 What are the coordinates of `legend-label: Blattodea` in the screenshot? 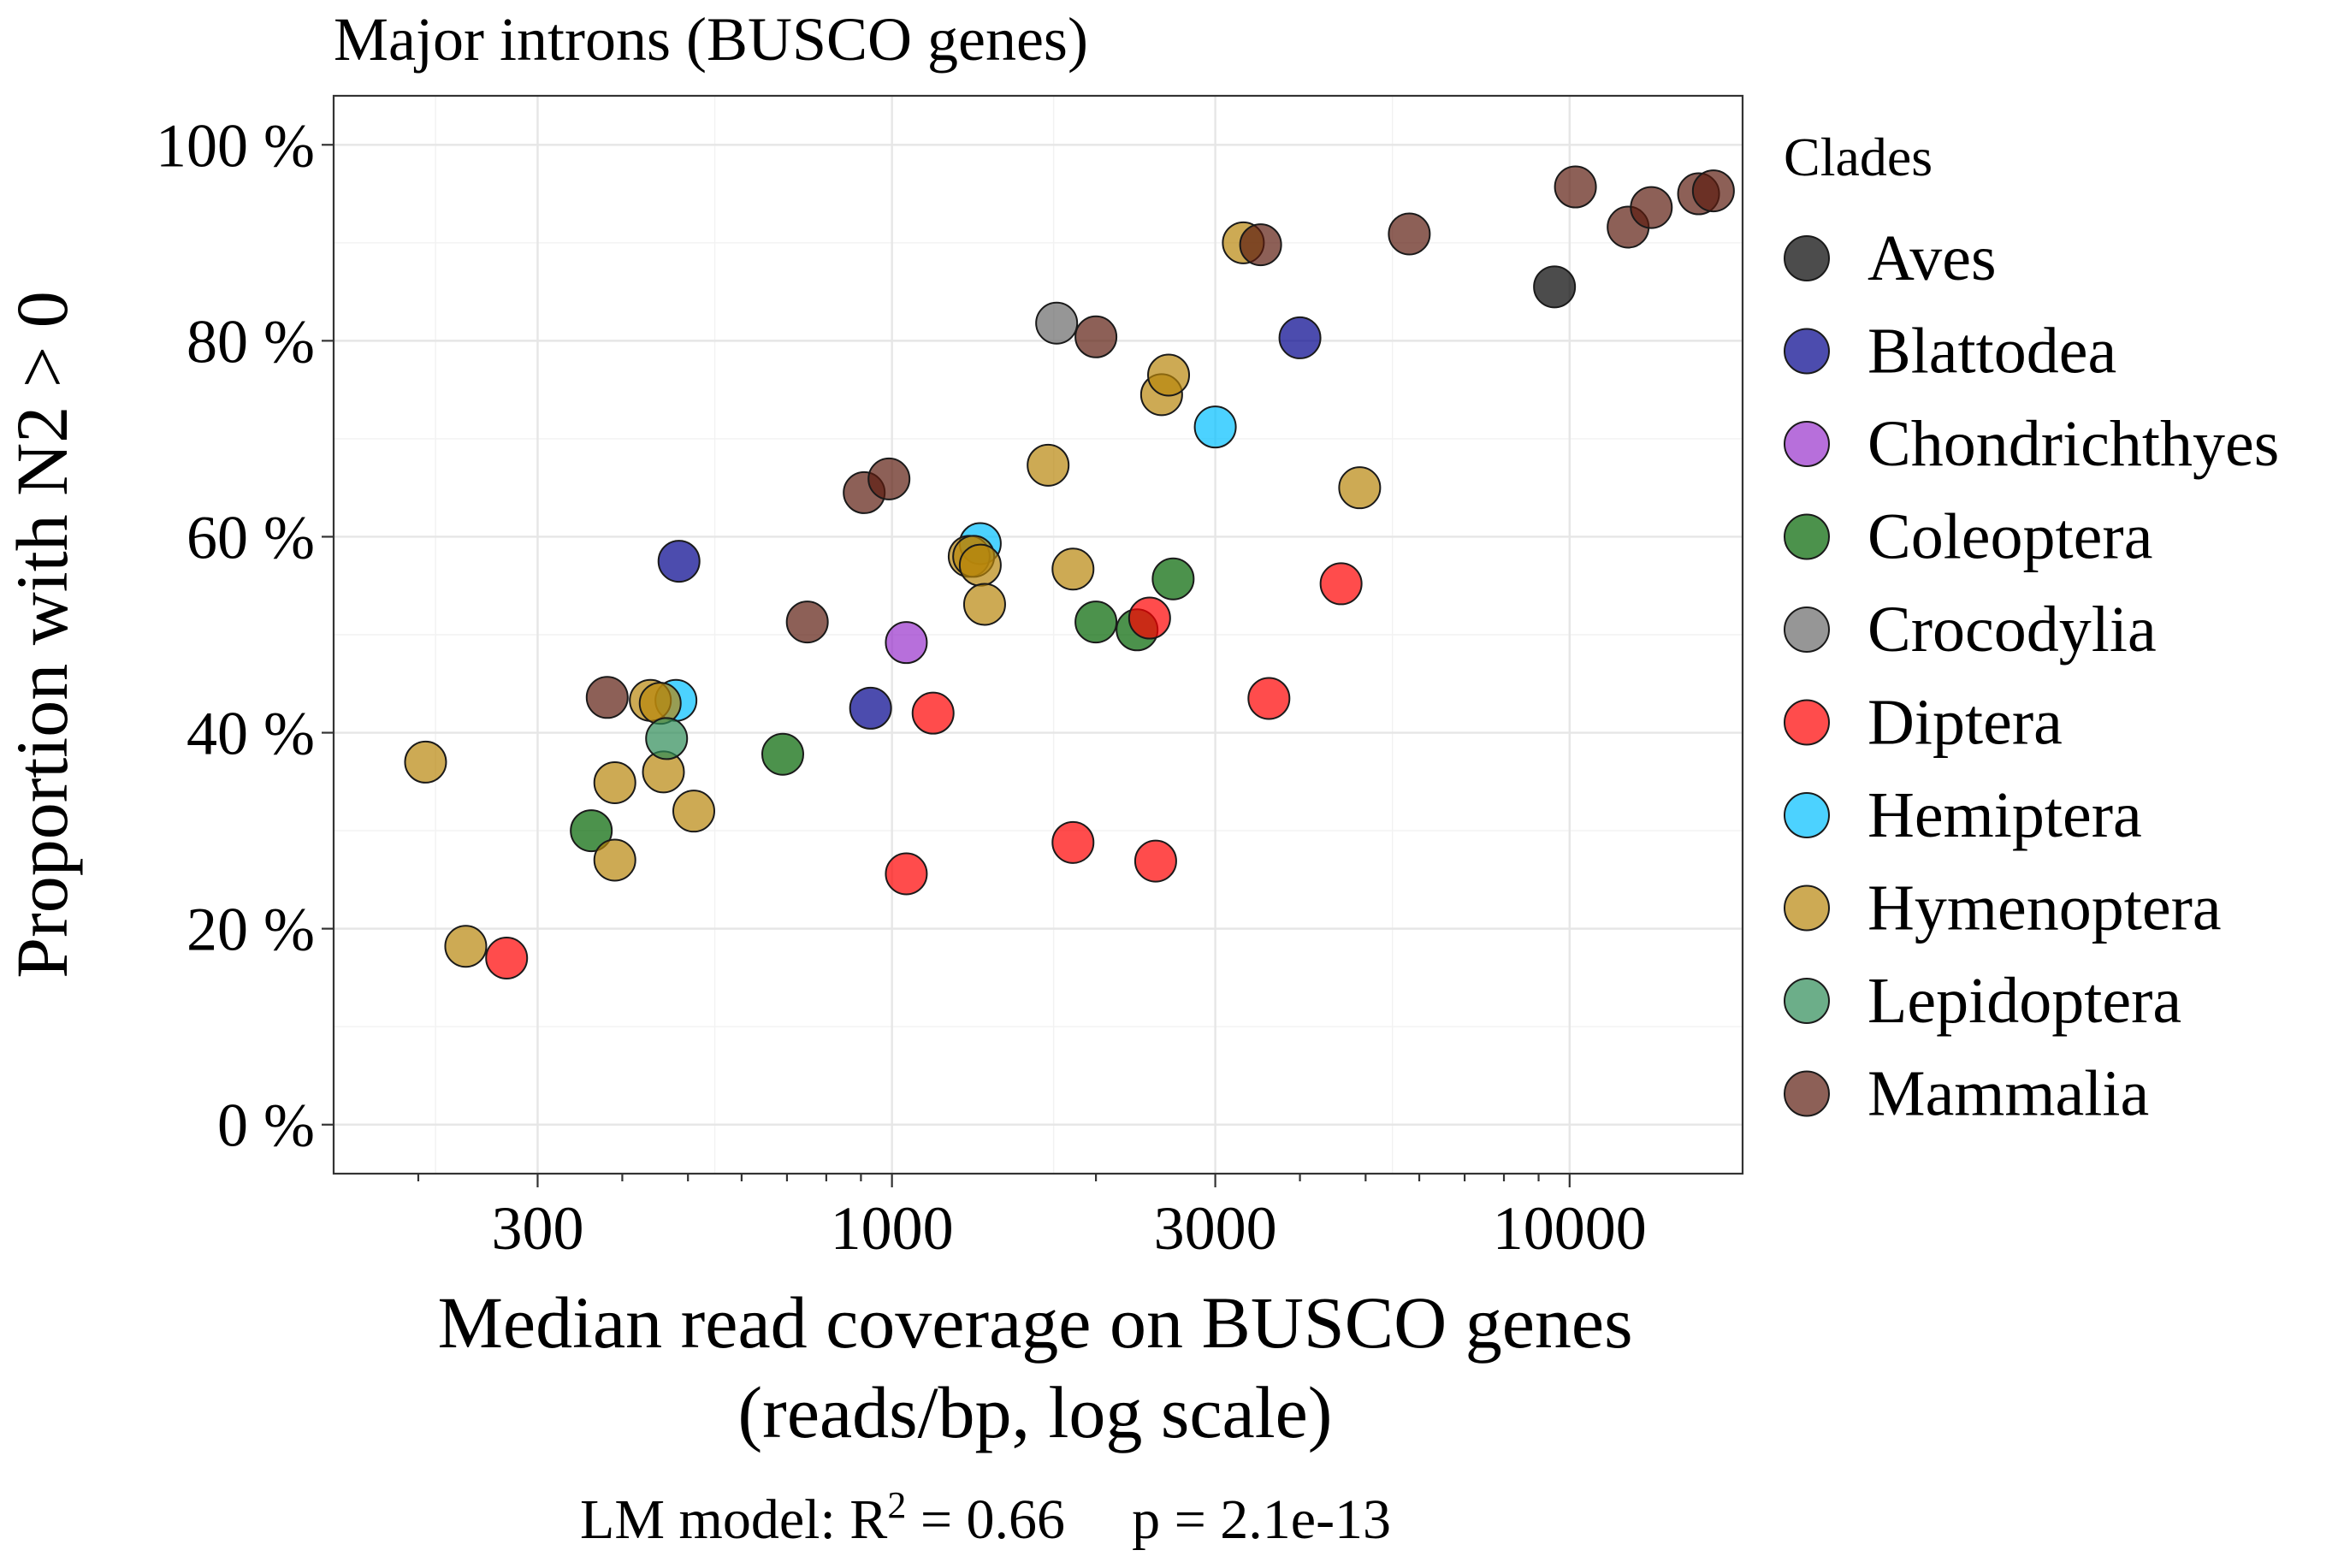 It's located at (1991, 352).